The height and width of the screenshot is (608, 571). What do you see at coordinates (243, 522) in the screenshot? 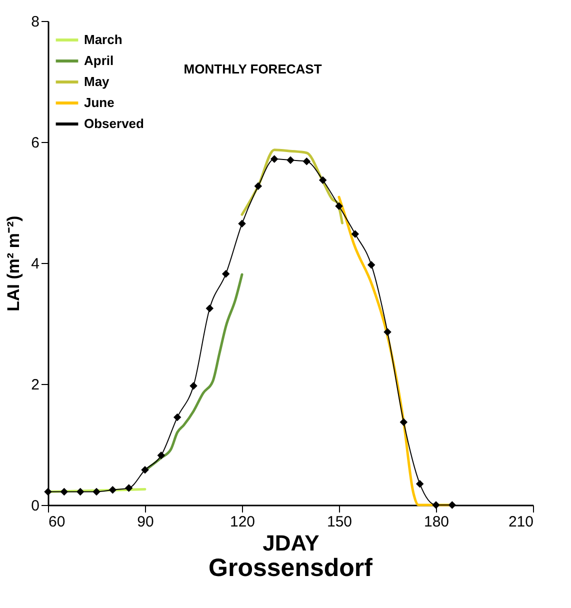
I see `x-tick-label: 120` at bounding box center [243, 522].